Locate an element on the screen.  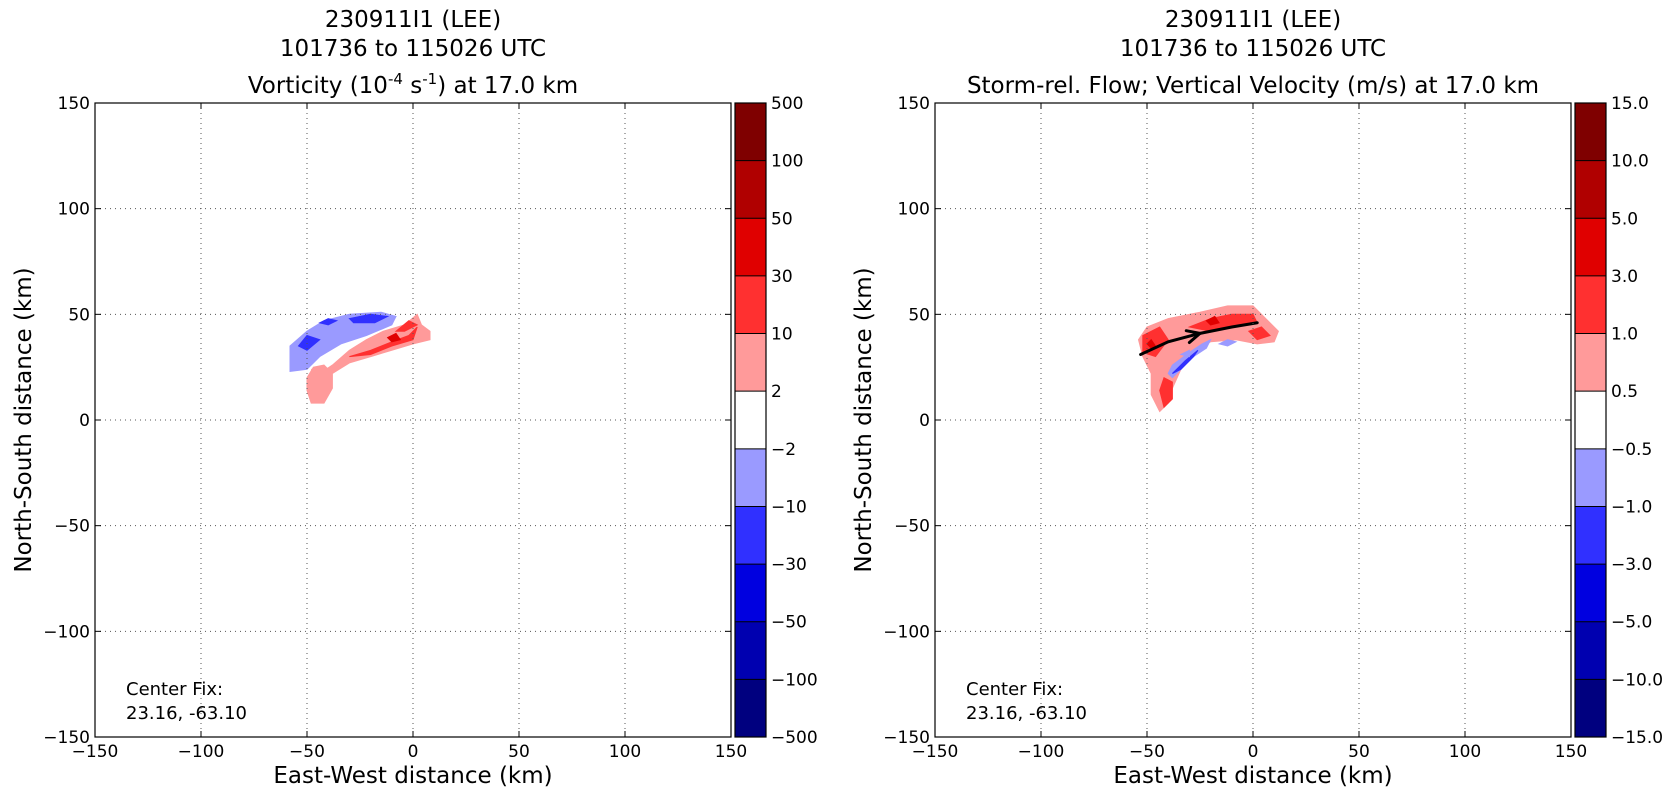
colorbar-label-8: −3.0 is located at coordinates (1631, 565).